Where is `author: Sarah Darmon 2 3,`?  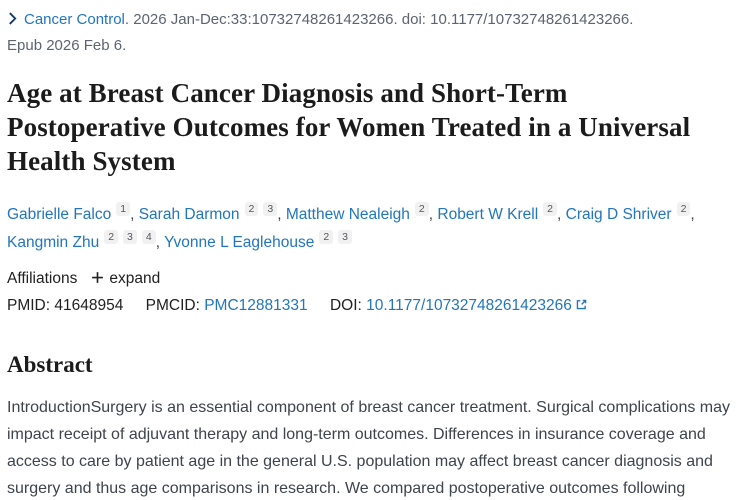 author: Sarah Darmon 2 3, is located at coordinates (210, 212).